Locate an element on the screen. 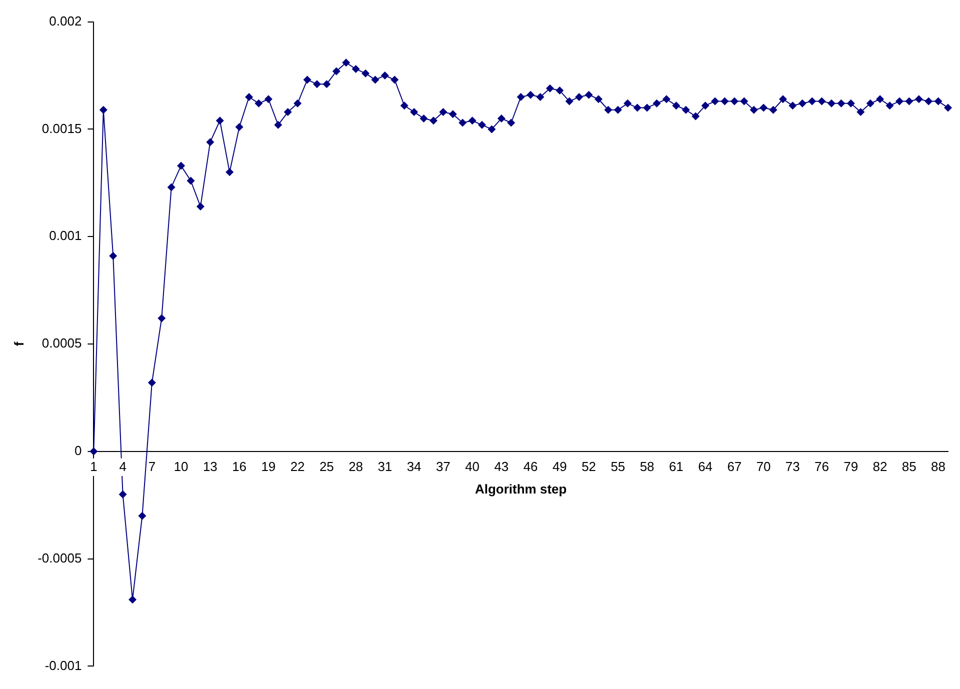 The width and height of the screenshot is (960, 689). x-tick-label: 46 is located at coordinates (530, 466).